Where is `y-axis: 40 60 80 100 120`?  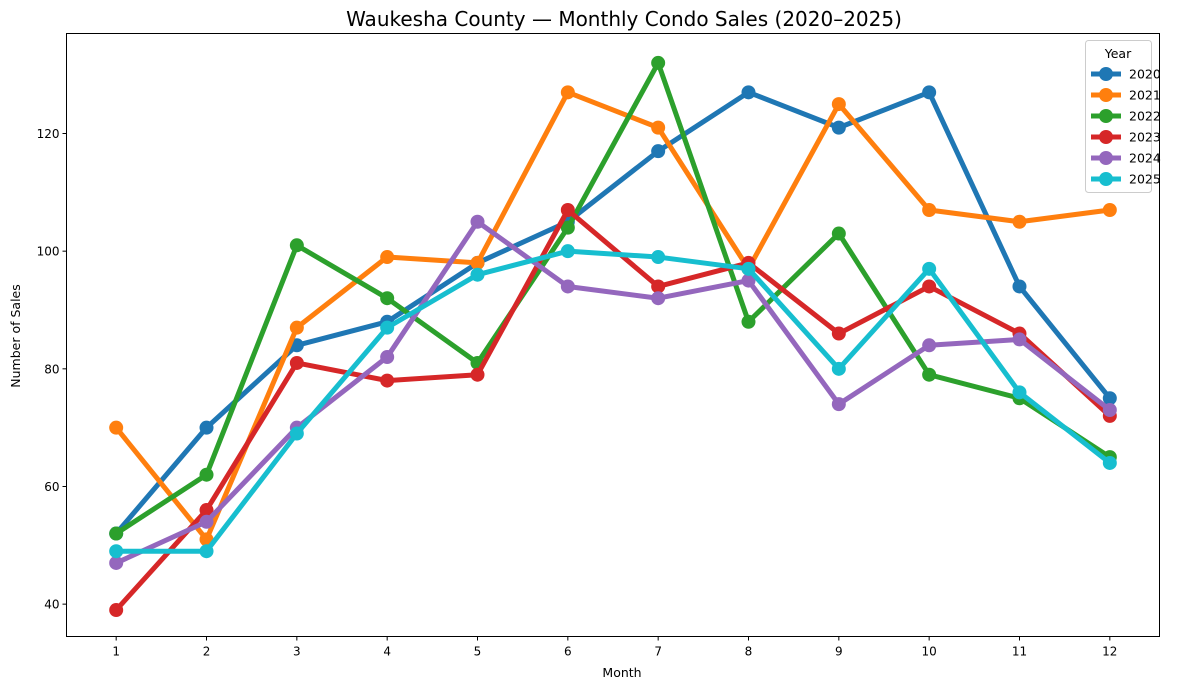
y-axis: 40 60 80 100 120 is located at coordinates (52, 369).